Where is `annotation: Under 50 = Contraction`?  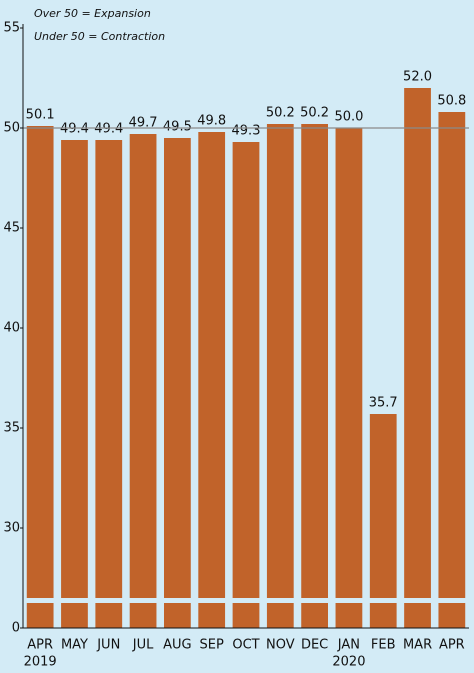 annotation: Under 50 = Contraction is located at coordinates (99, 36).